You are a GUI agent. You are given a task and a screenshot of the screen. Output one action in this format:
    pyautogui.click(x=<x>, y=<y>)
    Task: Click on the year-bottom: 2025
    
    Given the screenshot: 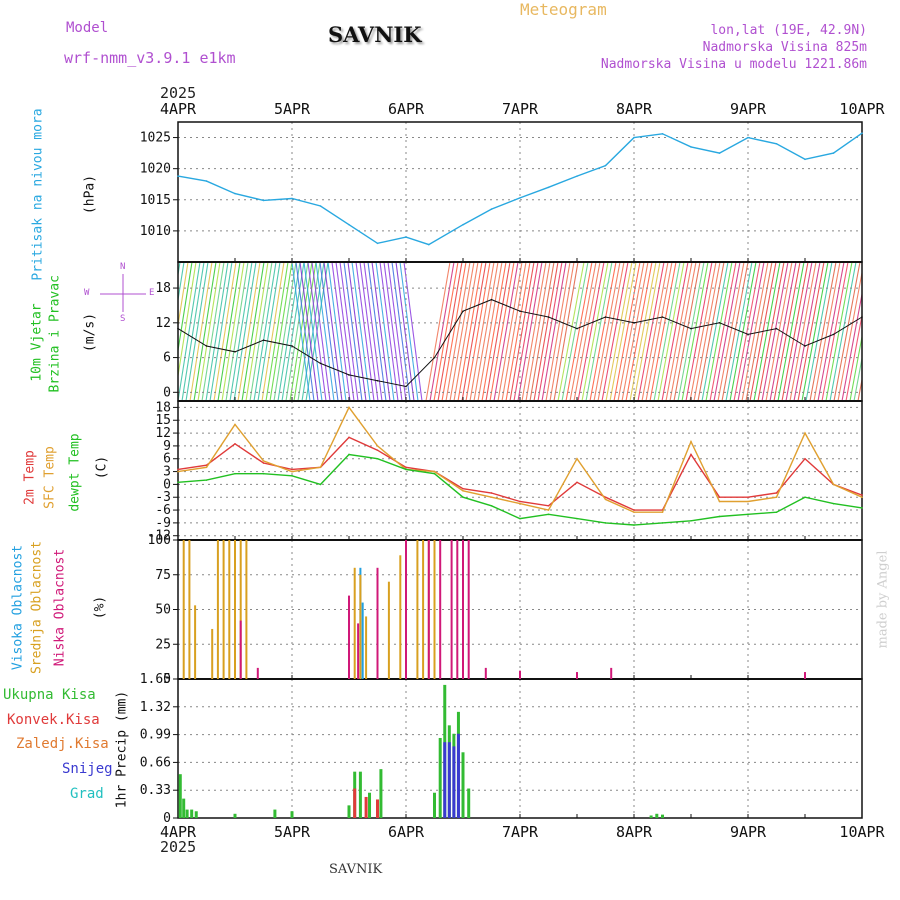 What is the action you would take?
    pyautogui.click(x=178, y=847)
    